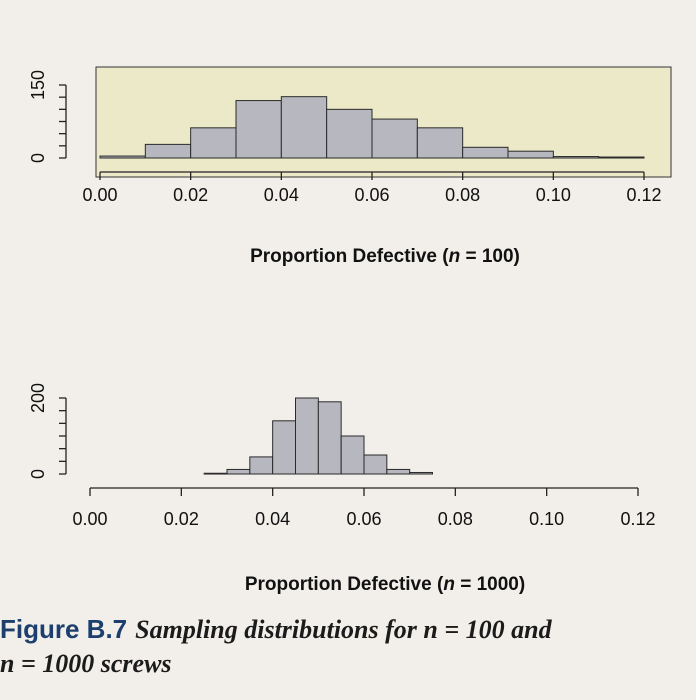 The image size is (696, 700). What do you see at coordinates (385, 256) in the screenshot?
I see `x-axis-title: Proportion Defective (n = 100)` at bounding box center [385, 256].